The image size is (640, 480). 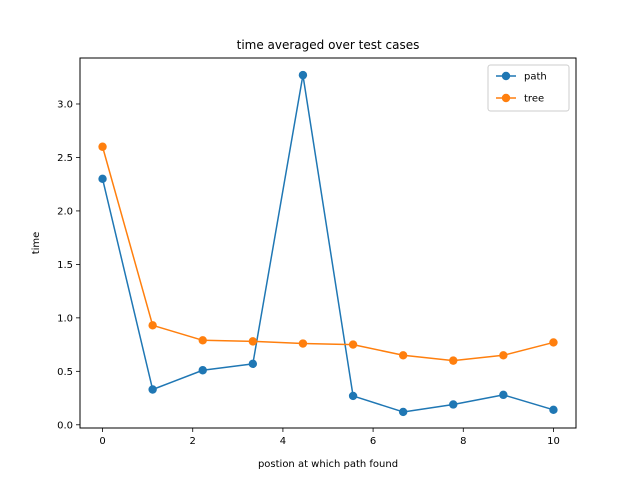 What do you see at coordinates (553, 441) in the screenshot?
I see `x-tick-label: 10` at bounding box center [553, 441].